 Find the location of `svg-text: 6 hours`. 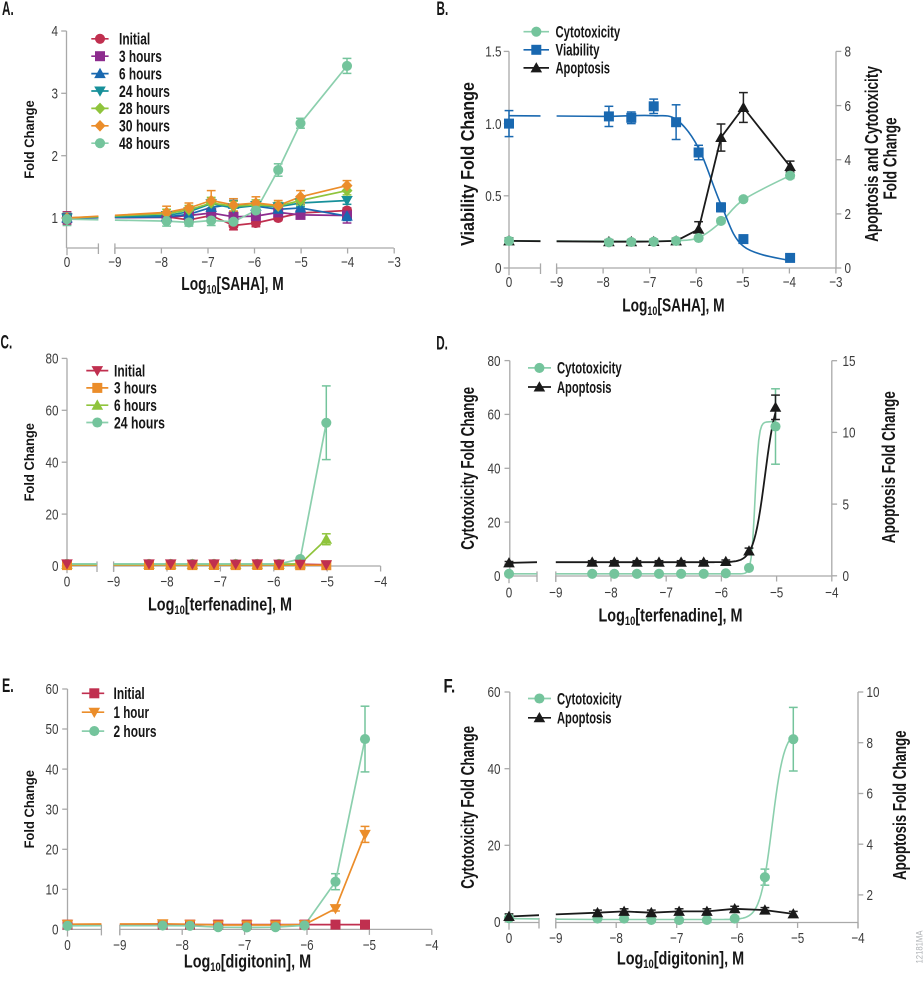

svg-text: 6 hours is located at coordinates (140, 73).